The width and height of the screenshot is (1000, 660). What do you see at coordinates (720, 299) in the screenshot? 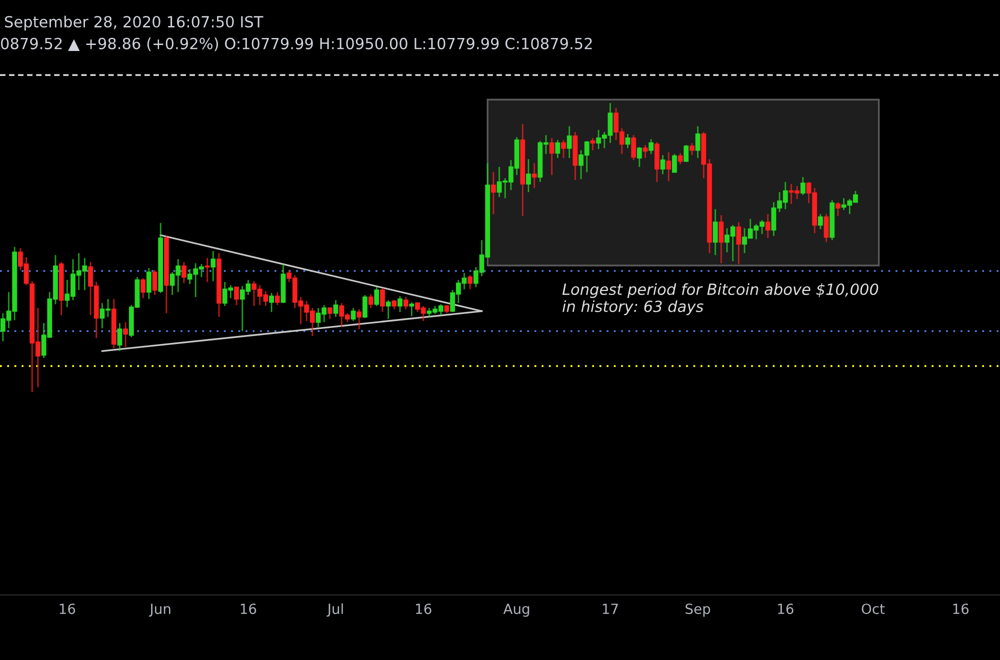
I see `annotation: Longest period for Bitcoin above $10,000 in history: 63 days` at bounding box center [720, 299].